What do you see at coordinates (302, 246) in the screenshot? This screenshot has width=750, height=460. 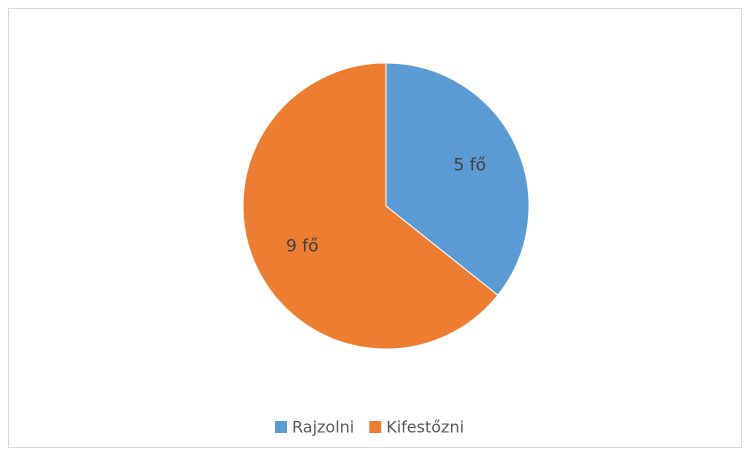 I see `data-label: 9 fő` at bounding box center [302, 246].